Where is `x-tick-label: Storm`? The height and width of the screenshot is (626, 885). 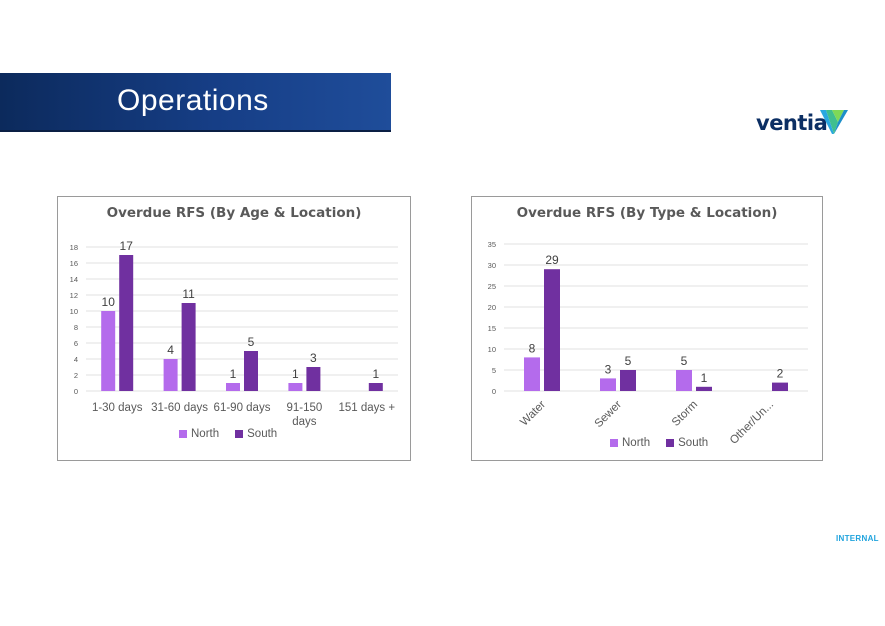
x-tick-label: Storm is located at coordinates (685, 414).